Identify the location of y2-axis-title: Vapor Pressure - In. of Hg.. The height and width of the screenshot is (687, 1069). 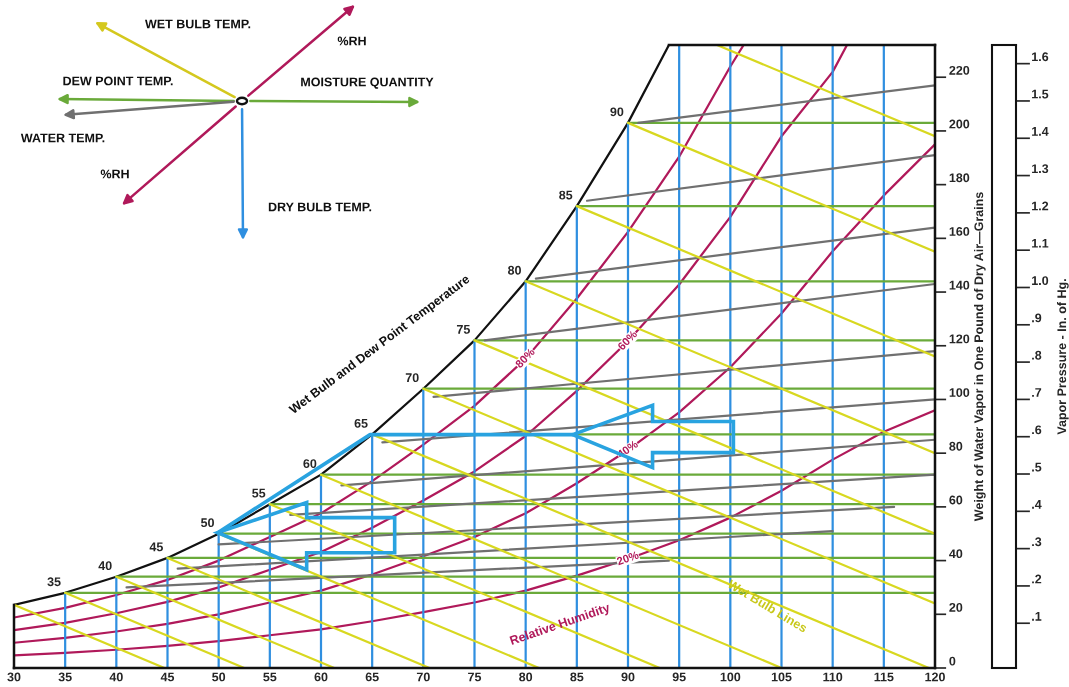
(1062, 357).